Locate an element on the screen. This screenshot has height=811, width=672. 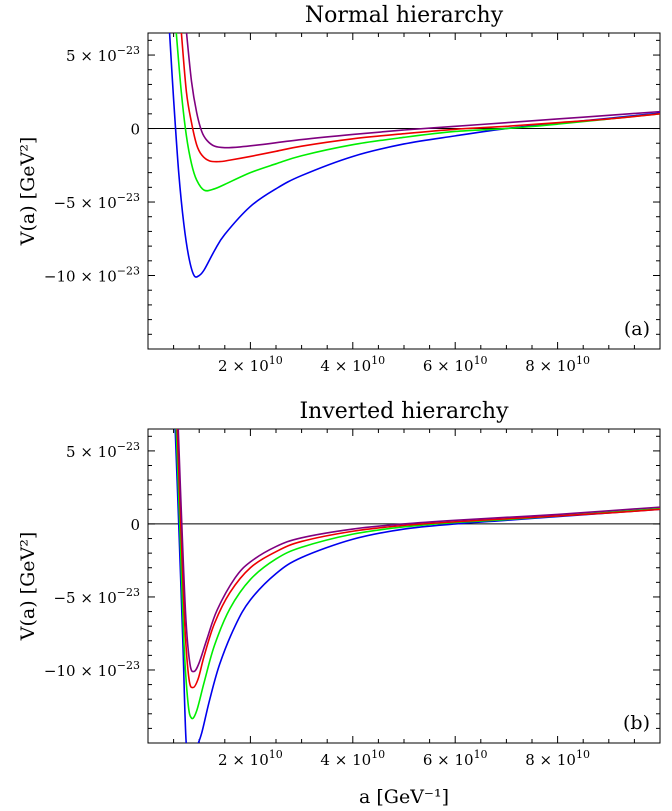
inverted-x-axis-label: a [GeV⁻¹] is located at coordinates (404, 797).